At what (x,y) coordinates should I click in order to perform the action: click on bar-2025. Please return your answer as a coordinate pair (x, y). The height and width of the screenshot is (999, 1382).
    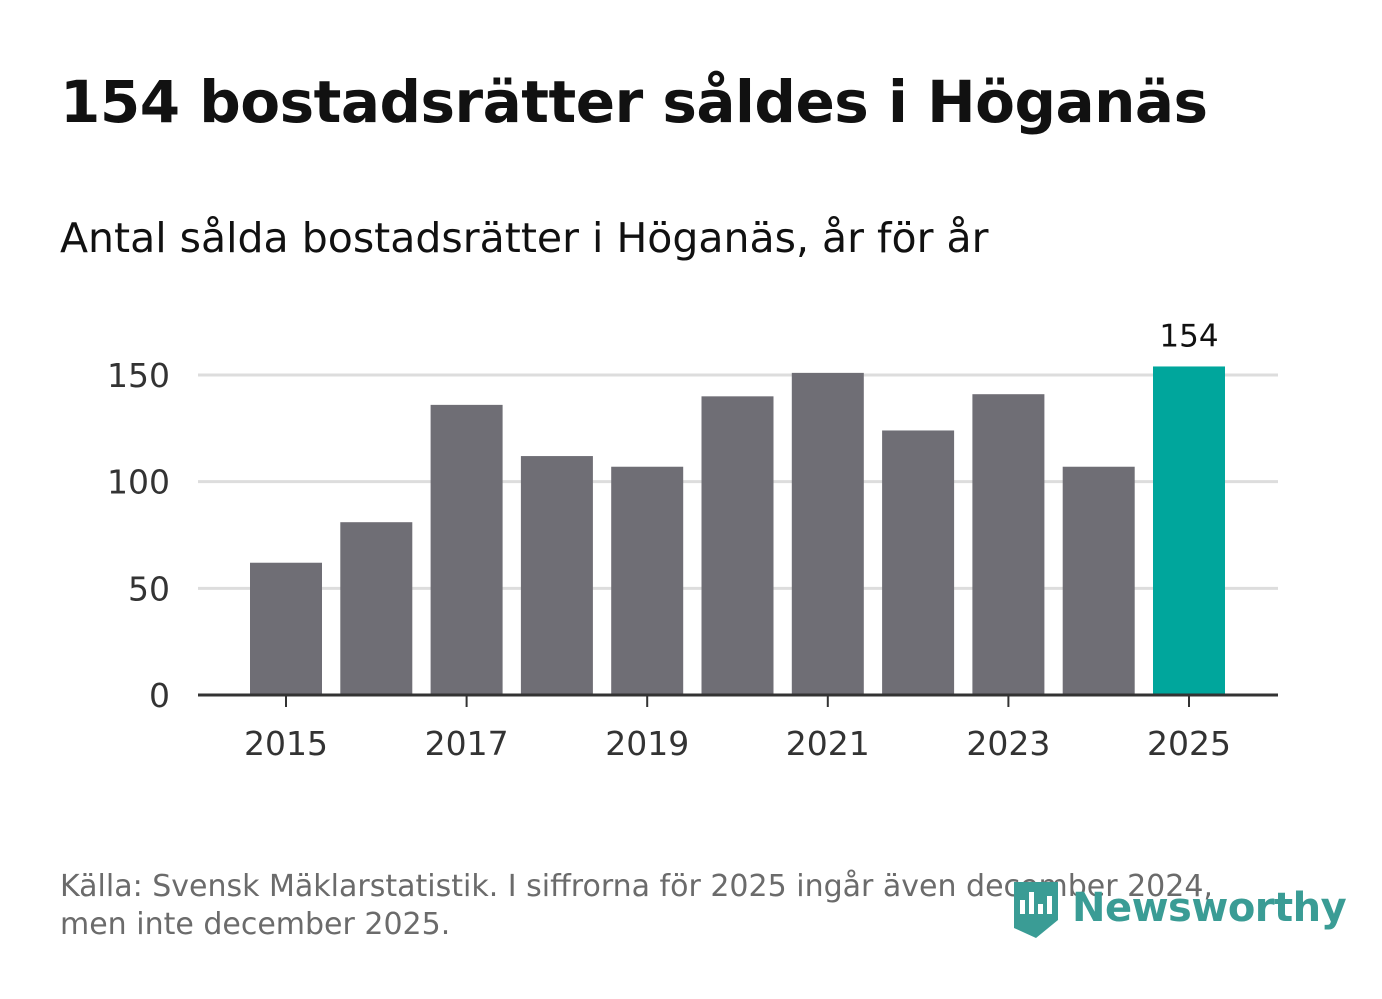
    Looking at the image, I should click on (1189, 530).